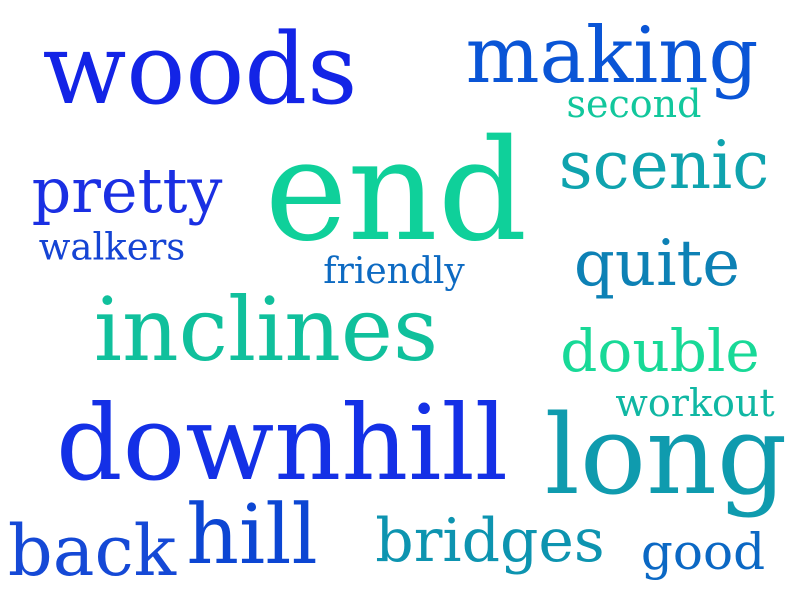  I want to click on word-friendly: friendly, so click(394, 271).